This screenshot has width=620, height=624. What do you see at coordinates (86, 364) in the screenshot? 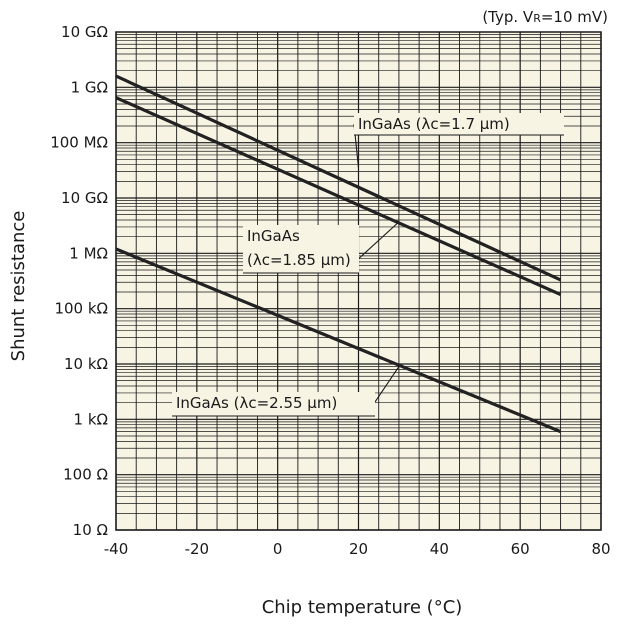
I see `y-tick-label: 10 kΩ` at bounding box center [86, 364].